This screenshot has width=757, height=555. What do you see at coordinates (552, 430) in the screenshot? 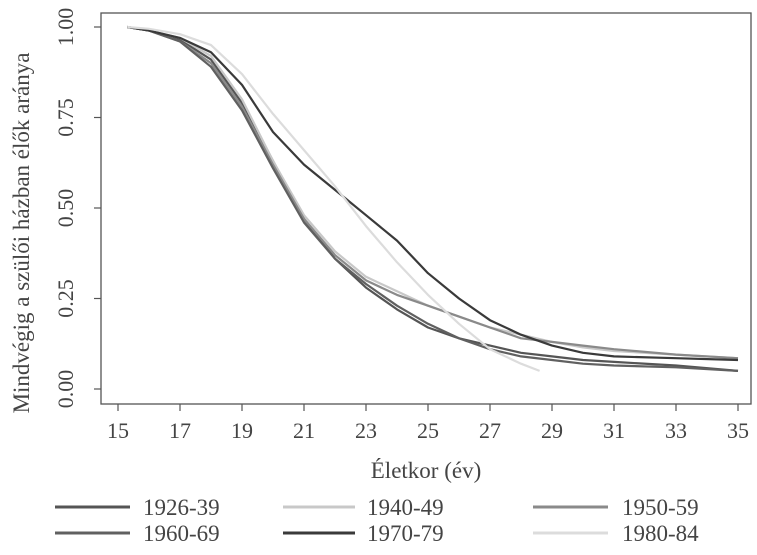
I see `x-tick-label: 29` at bounding box center [552, 430].